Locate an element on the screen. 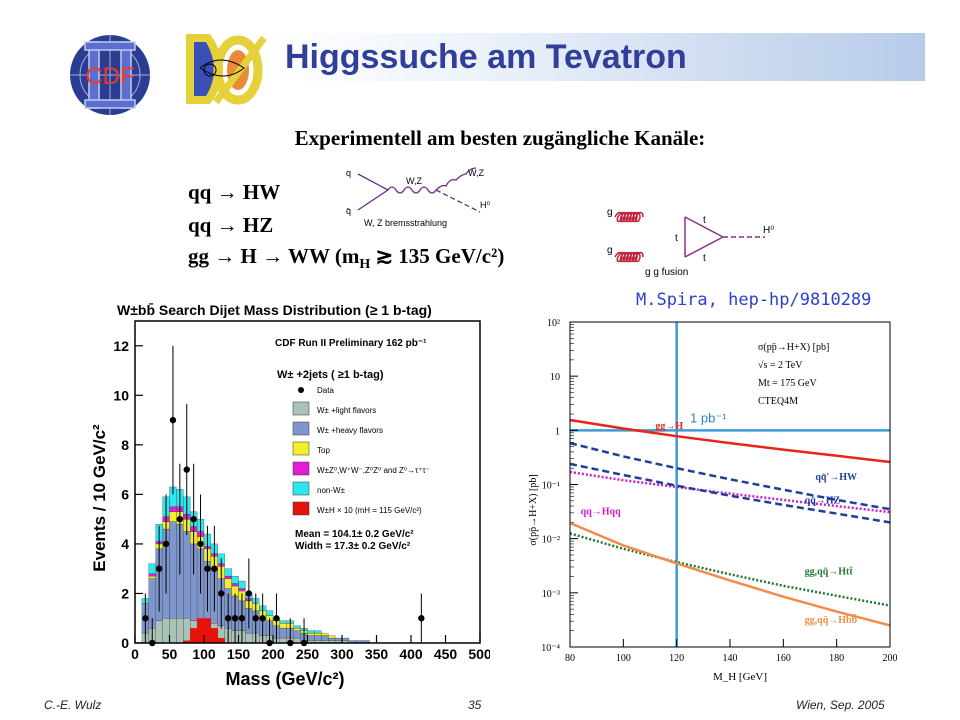 The image size is (960, 720). feyn-wz-label2: W,Z is located at coordinates (476, 173).